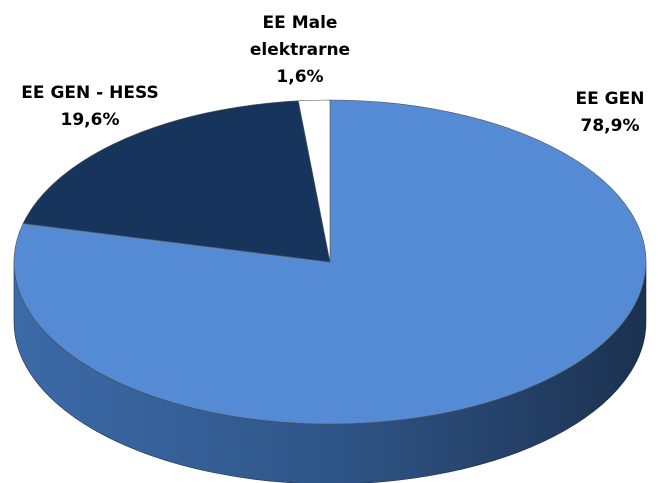 This screenshot has height=483, width=662. I want to click on data-label: EE Male elektrarne 1,6%, so click(300, 50).